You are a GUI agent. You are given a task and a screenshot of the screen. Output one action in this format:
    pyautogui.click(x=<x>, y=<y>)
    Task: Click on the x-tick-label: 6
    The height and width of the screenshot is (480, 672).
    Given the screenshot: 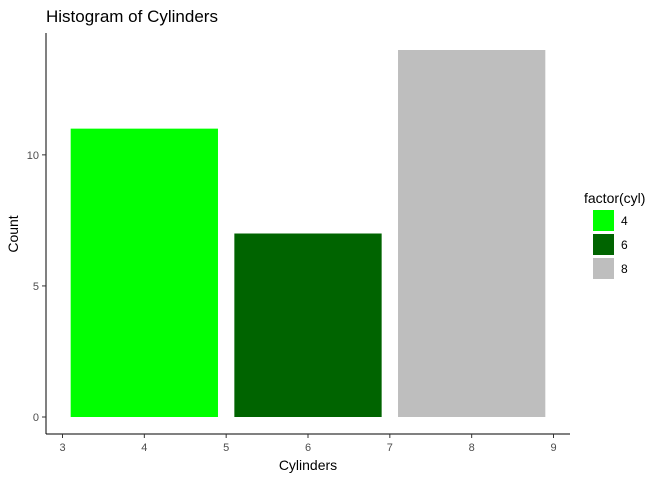 What is the action you would take?
    pyautogui.click(x=308, y=448)
    